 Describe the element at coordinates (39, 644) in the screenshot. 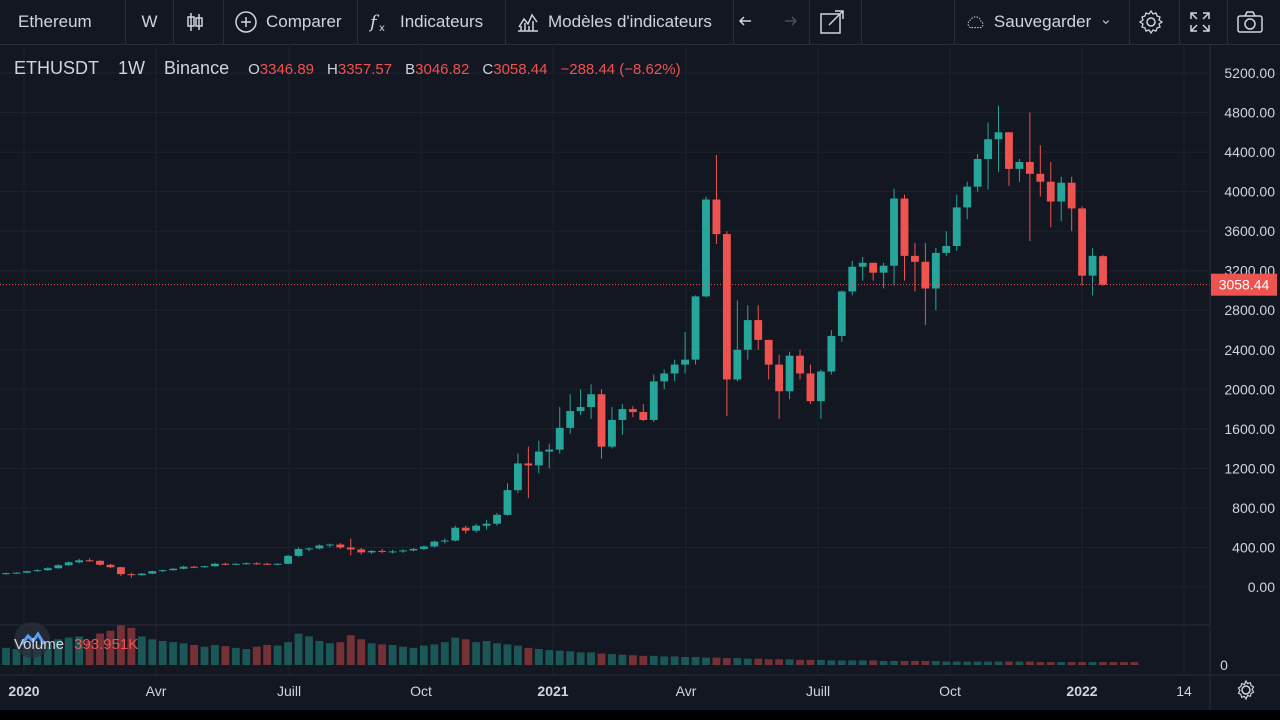

I see `volume-label: Volume` at that location.